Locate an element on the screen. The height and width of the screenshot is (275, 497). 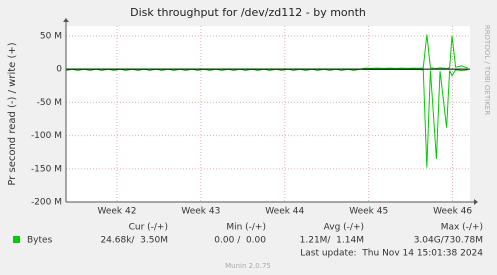
legend-value: 1.21M/ 1.14M is located at coordinates (332, 241).